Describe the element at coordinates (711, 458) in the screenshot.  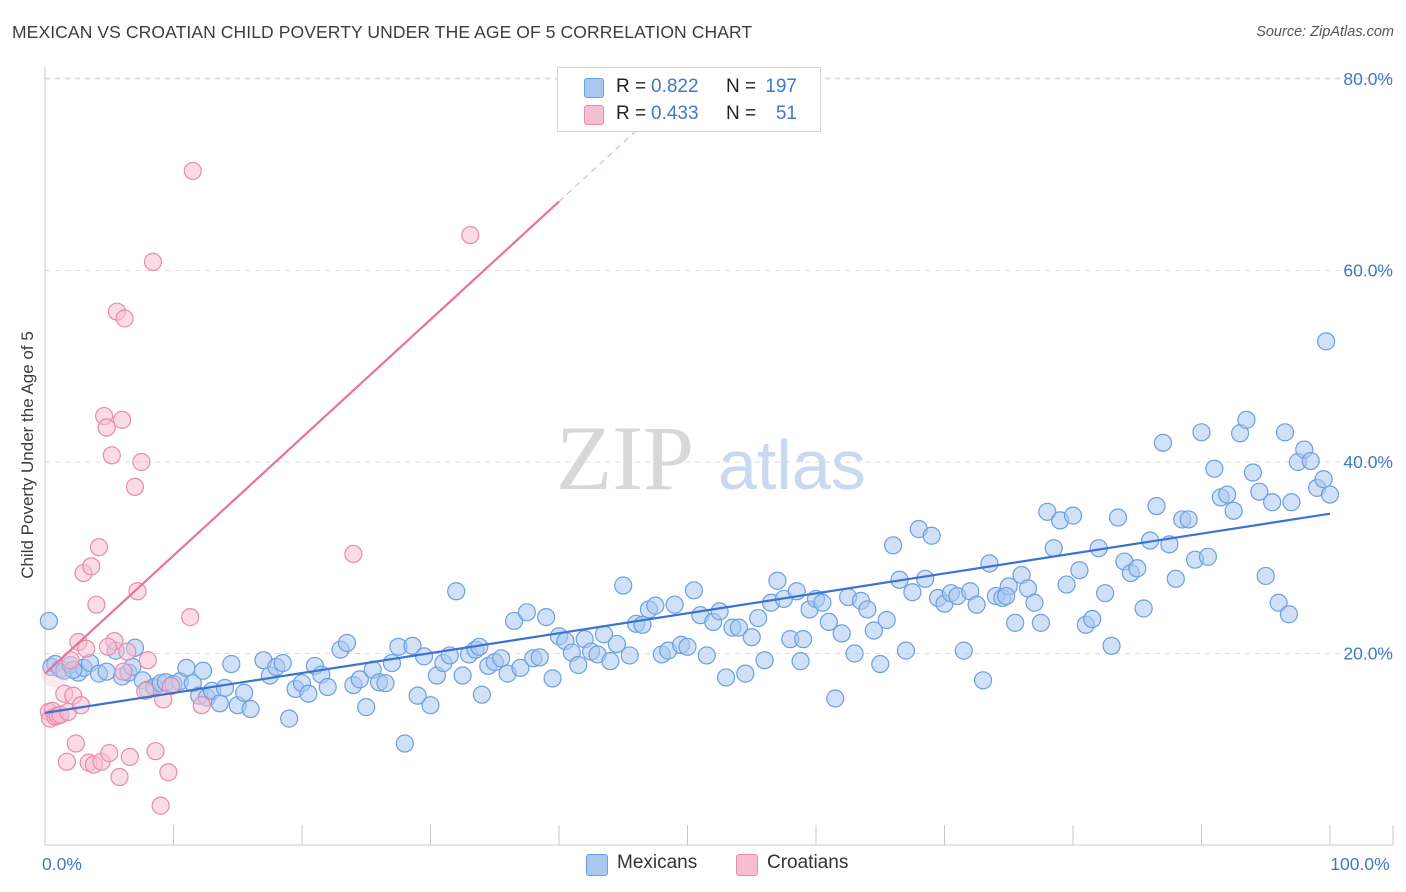
I see `watermark: ZIP atlas` at that location.